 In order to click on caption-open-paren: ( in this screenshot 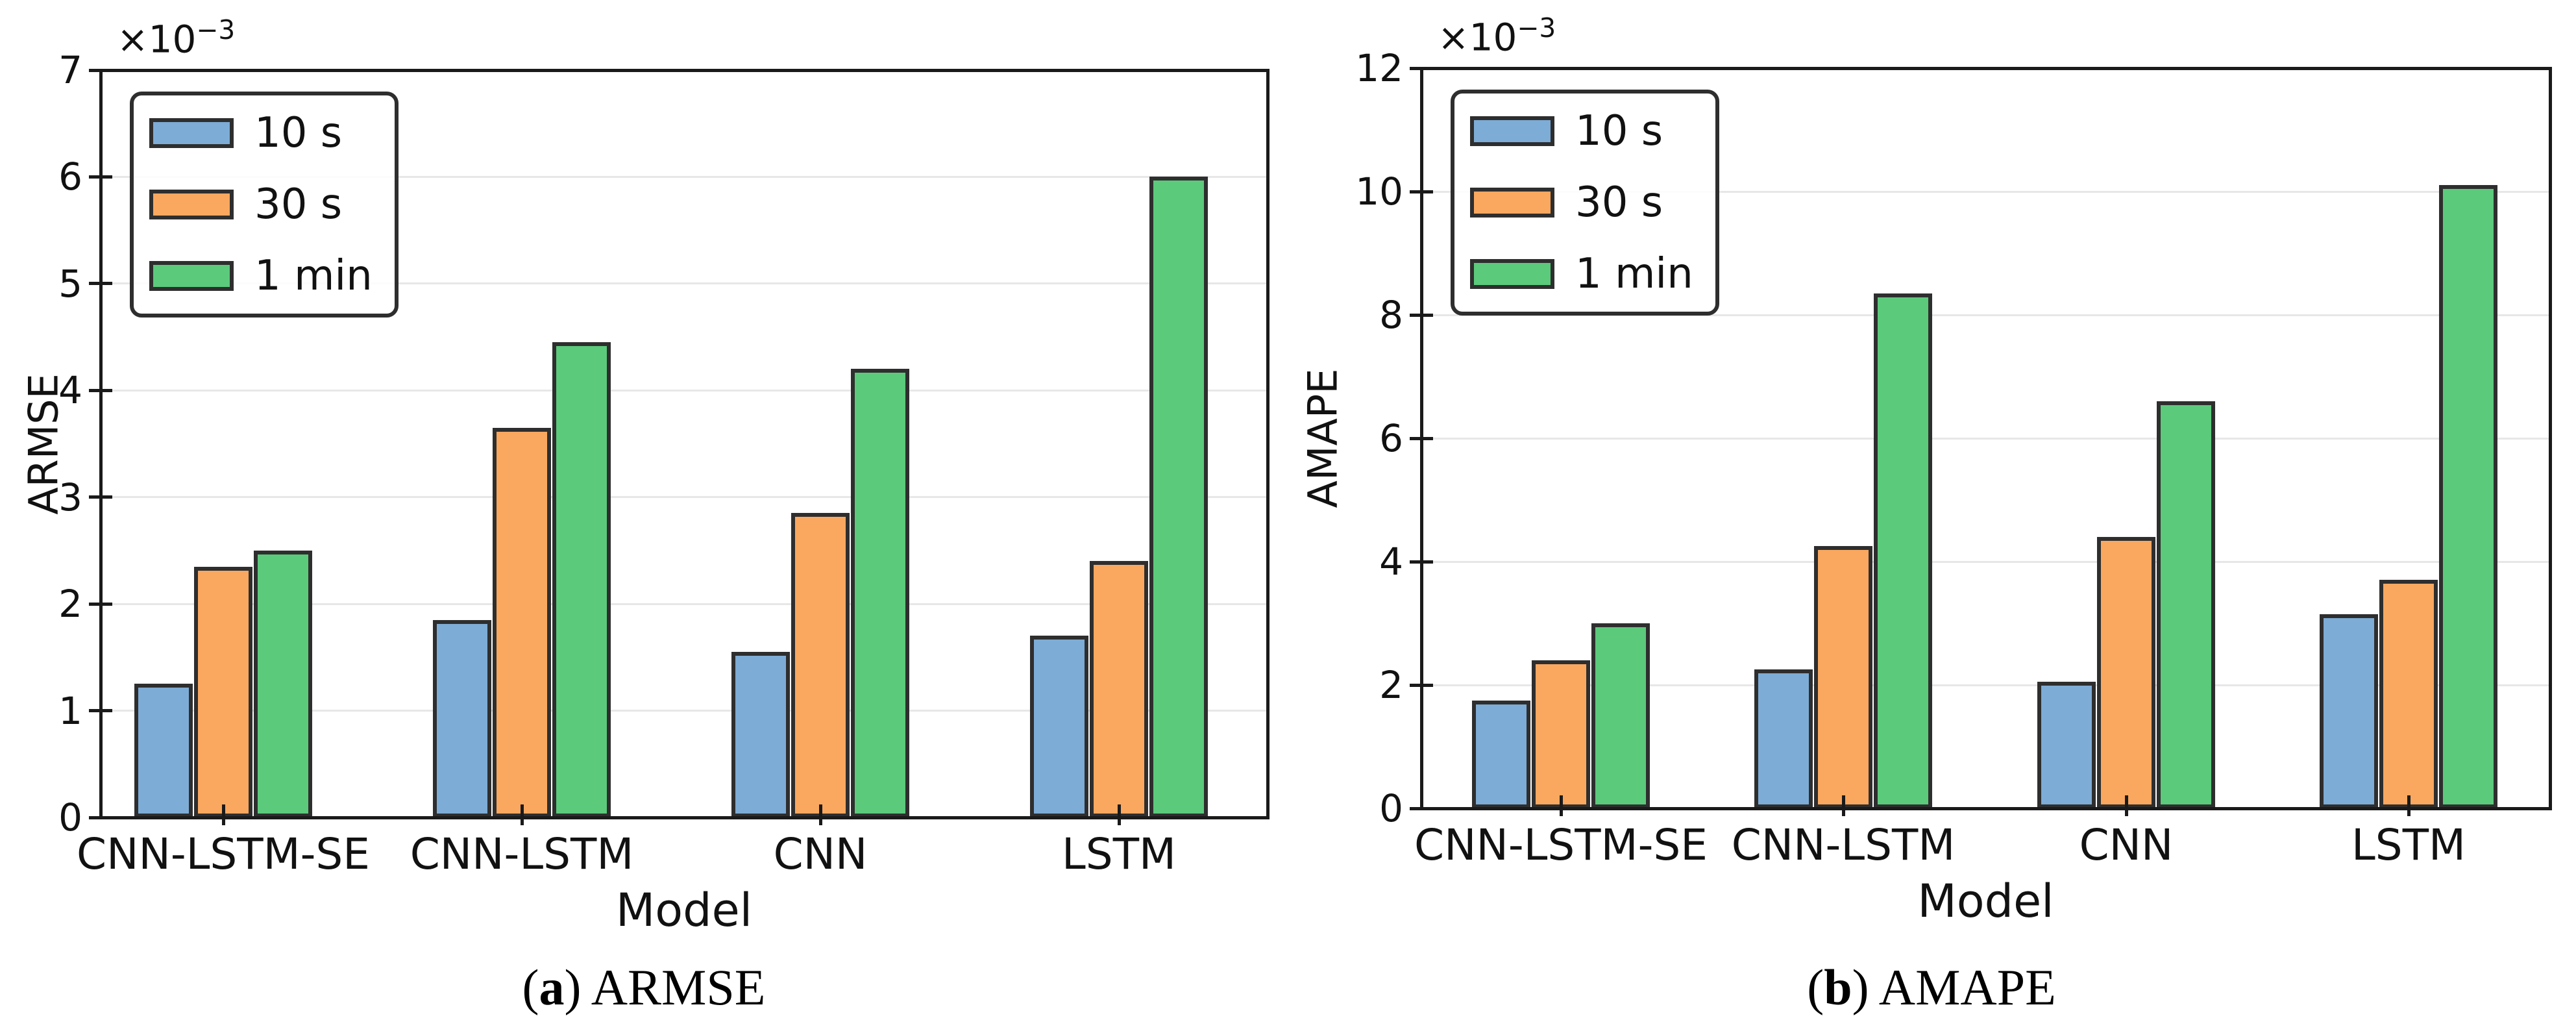, I will do `click(530, 987)`.